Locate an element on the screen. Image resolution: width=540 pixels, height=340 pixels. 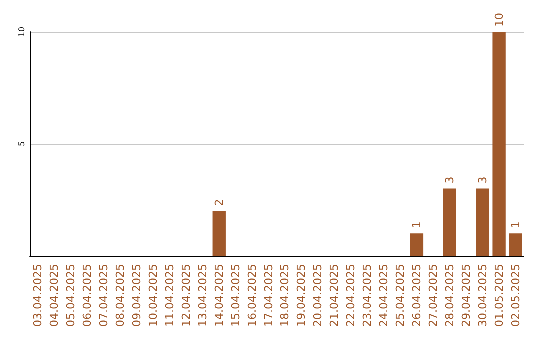
x-tick-label: 28.04.2025 is located at coordinates (449, 295).